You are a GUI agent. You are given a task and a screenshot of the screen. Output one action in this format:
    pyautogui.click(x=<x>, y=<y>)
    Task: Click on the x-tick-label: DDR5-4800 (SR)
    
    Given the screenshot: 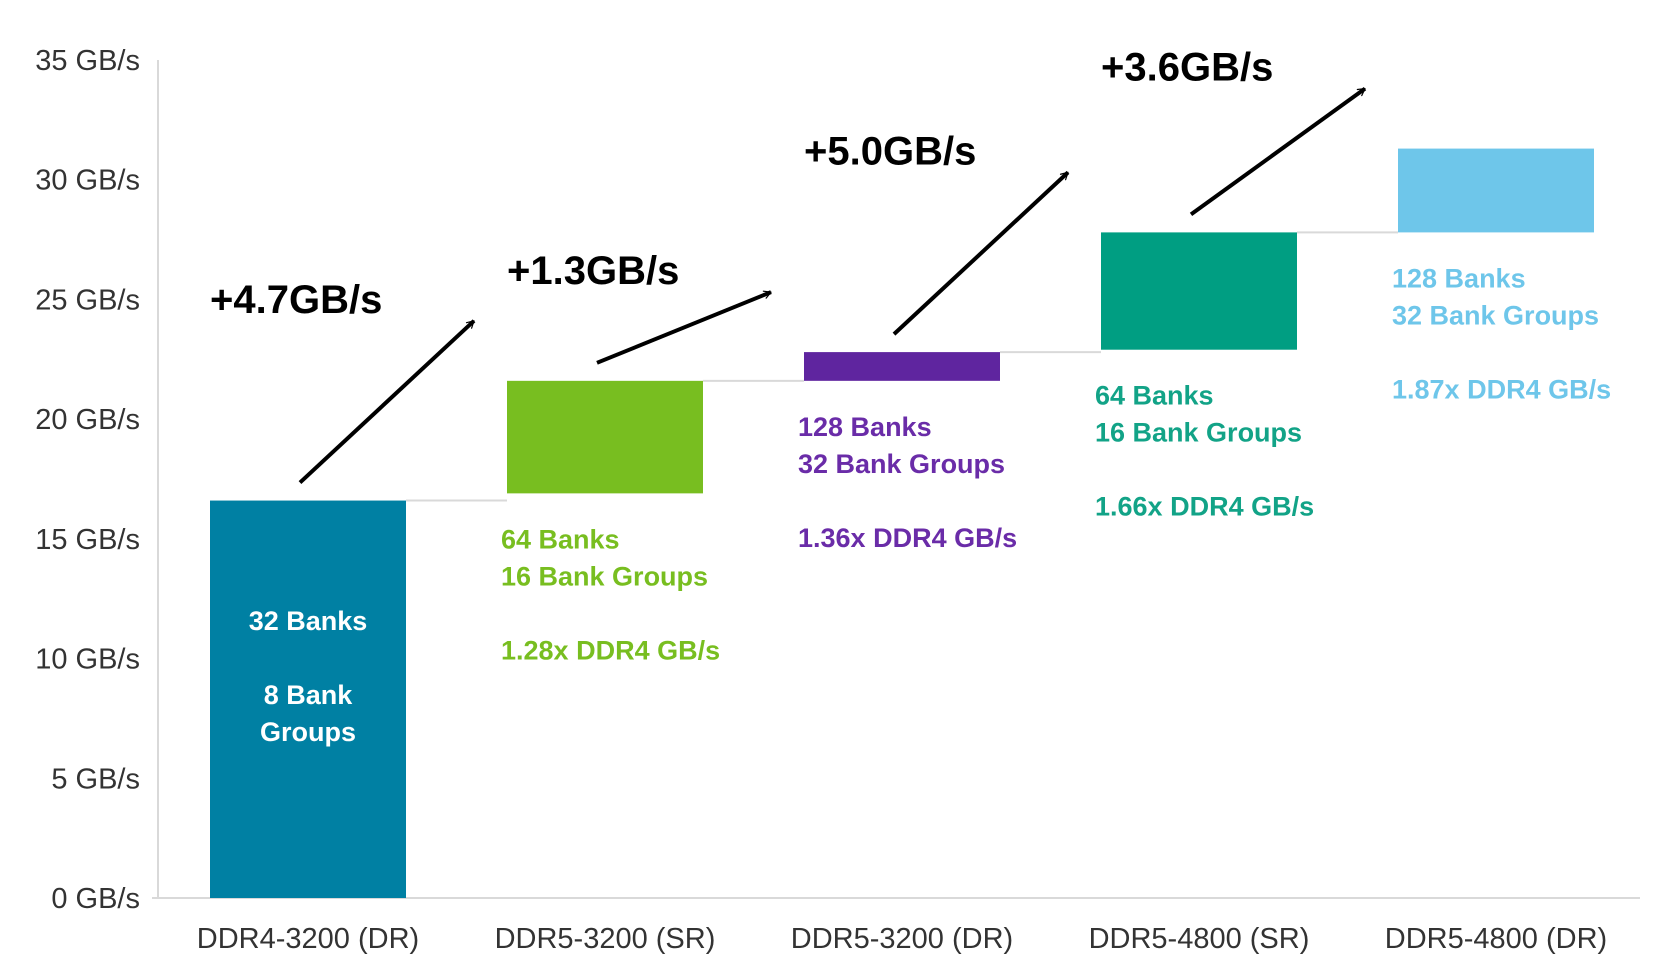 What is the action you would take?
    pyautogui.click(x=1199, y=939)
    